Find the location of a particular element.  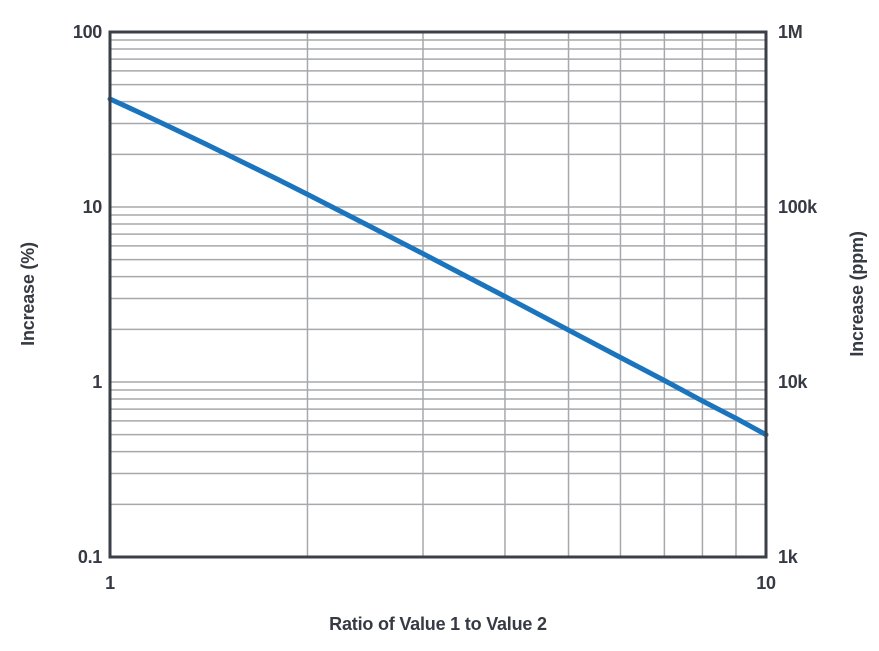

x-axis-title: Ratio of Value 1 to Value 2 is located at coordinates (438, 624).